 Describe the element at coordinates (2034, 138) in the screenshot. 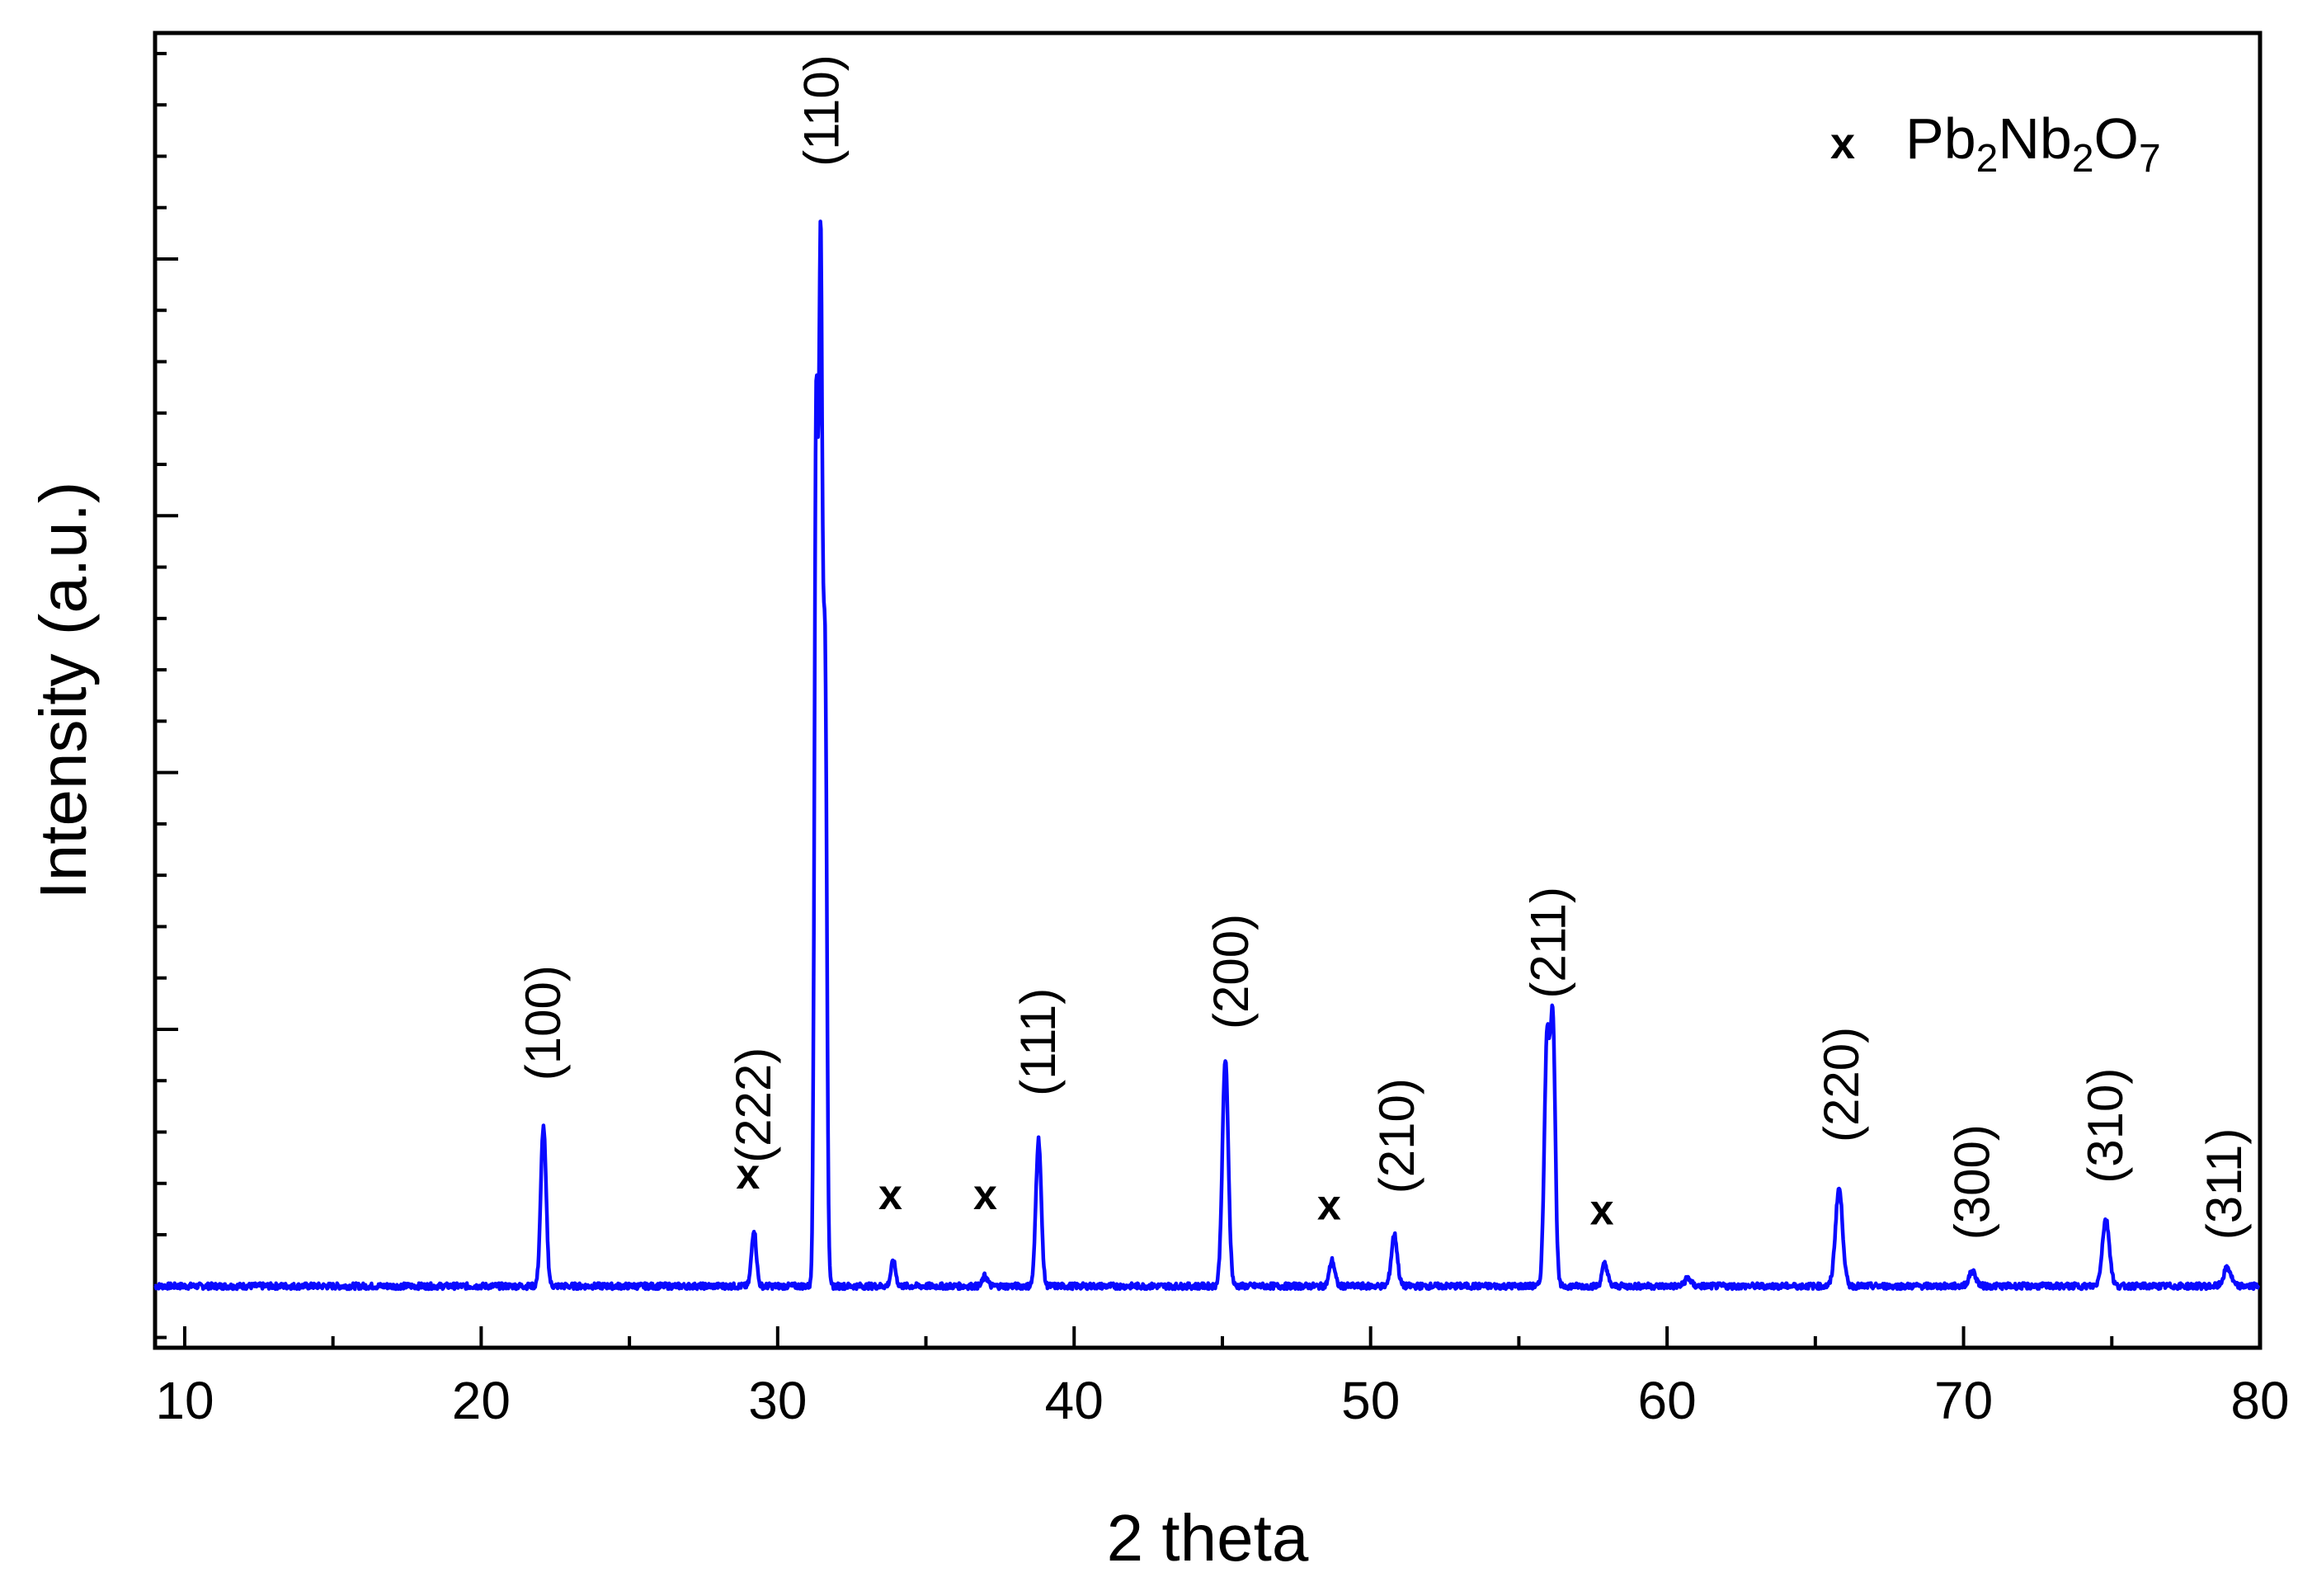

I see `legend-label-nb: Nb` at that location.